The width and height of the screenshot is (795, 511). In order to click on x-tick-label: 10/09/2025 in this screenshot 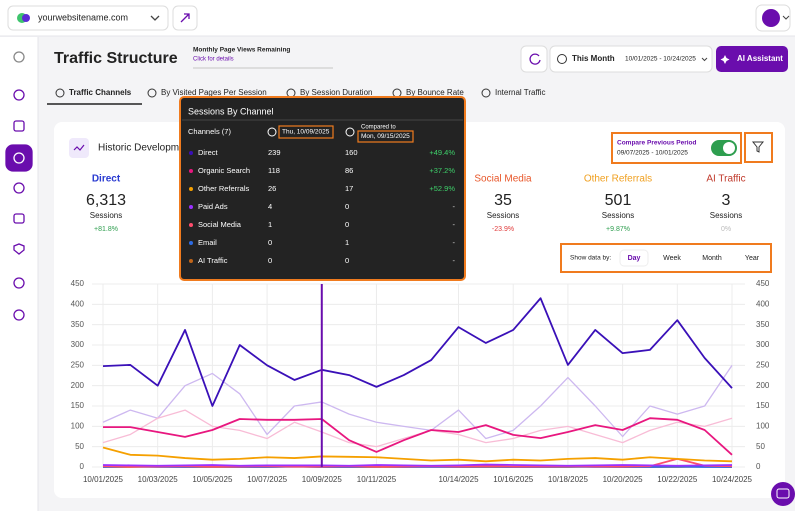, I will do `click(322, 479)`.